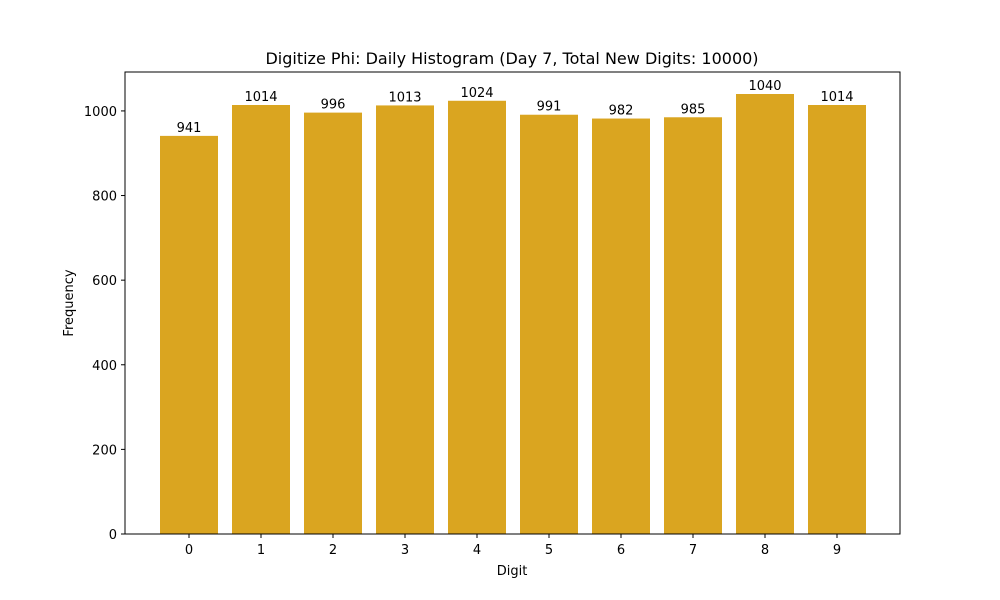 This screenshot has height=600, width=1000. I want to click on y-tick-label: 200, so click(104, 450).